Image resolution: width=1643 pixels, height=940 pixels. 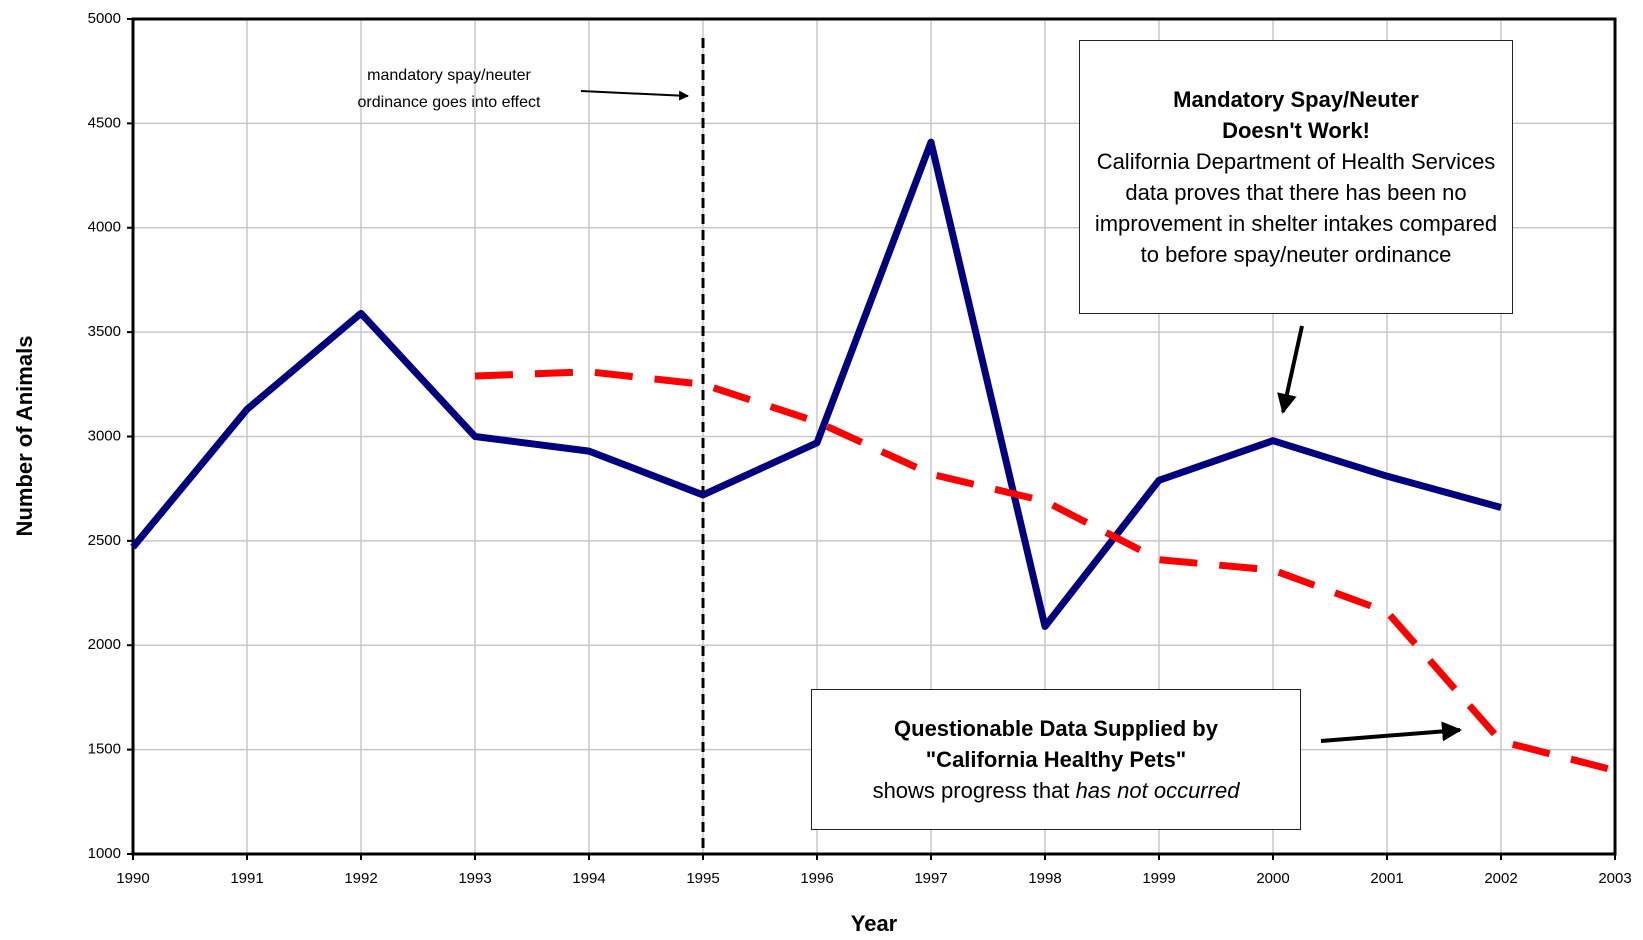 I want to click on y-axis-title: Number of Animals, so click(x=24, y=436).